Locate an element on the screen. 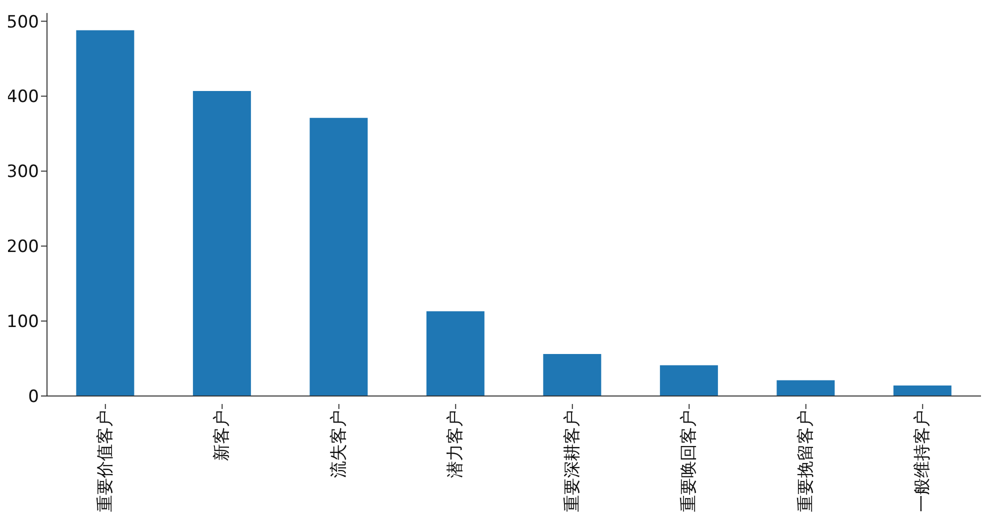  y-tick-label: 500 is located at coordinates (22, 22).